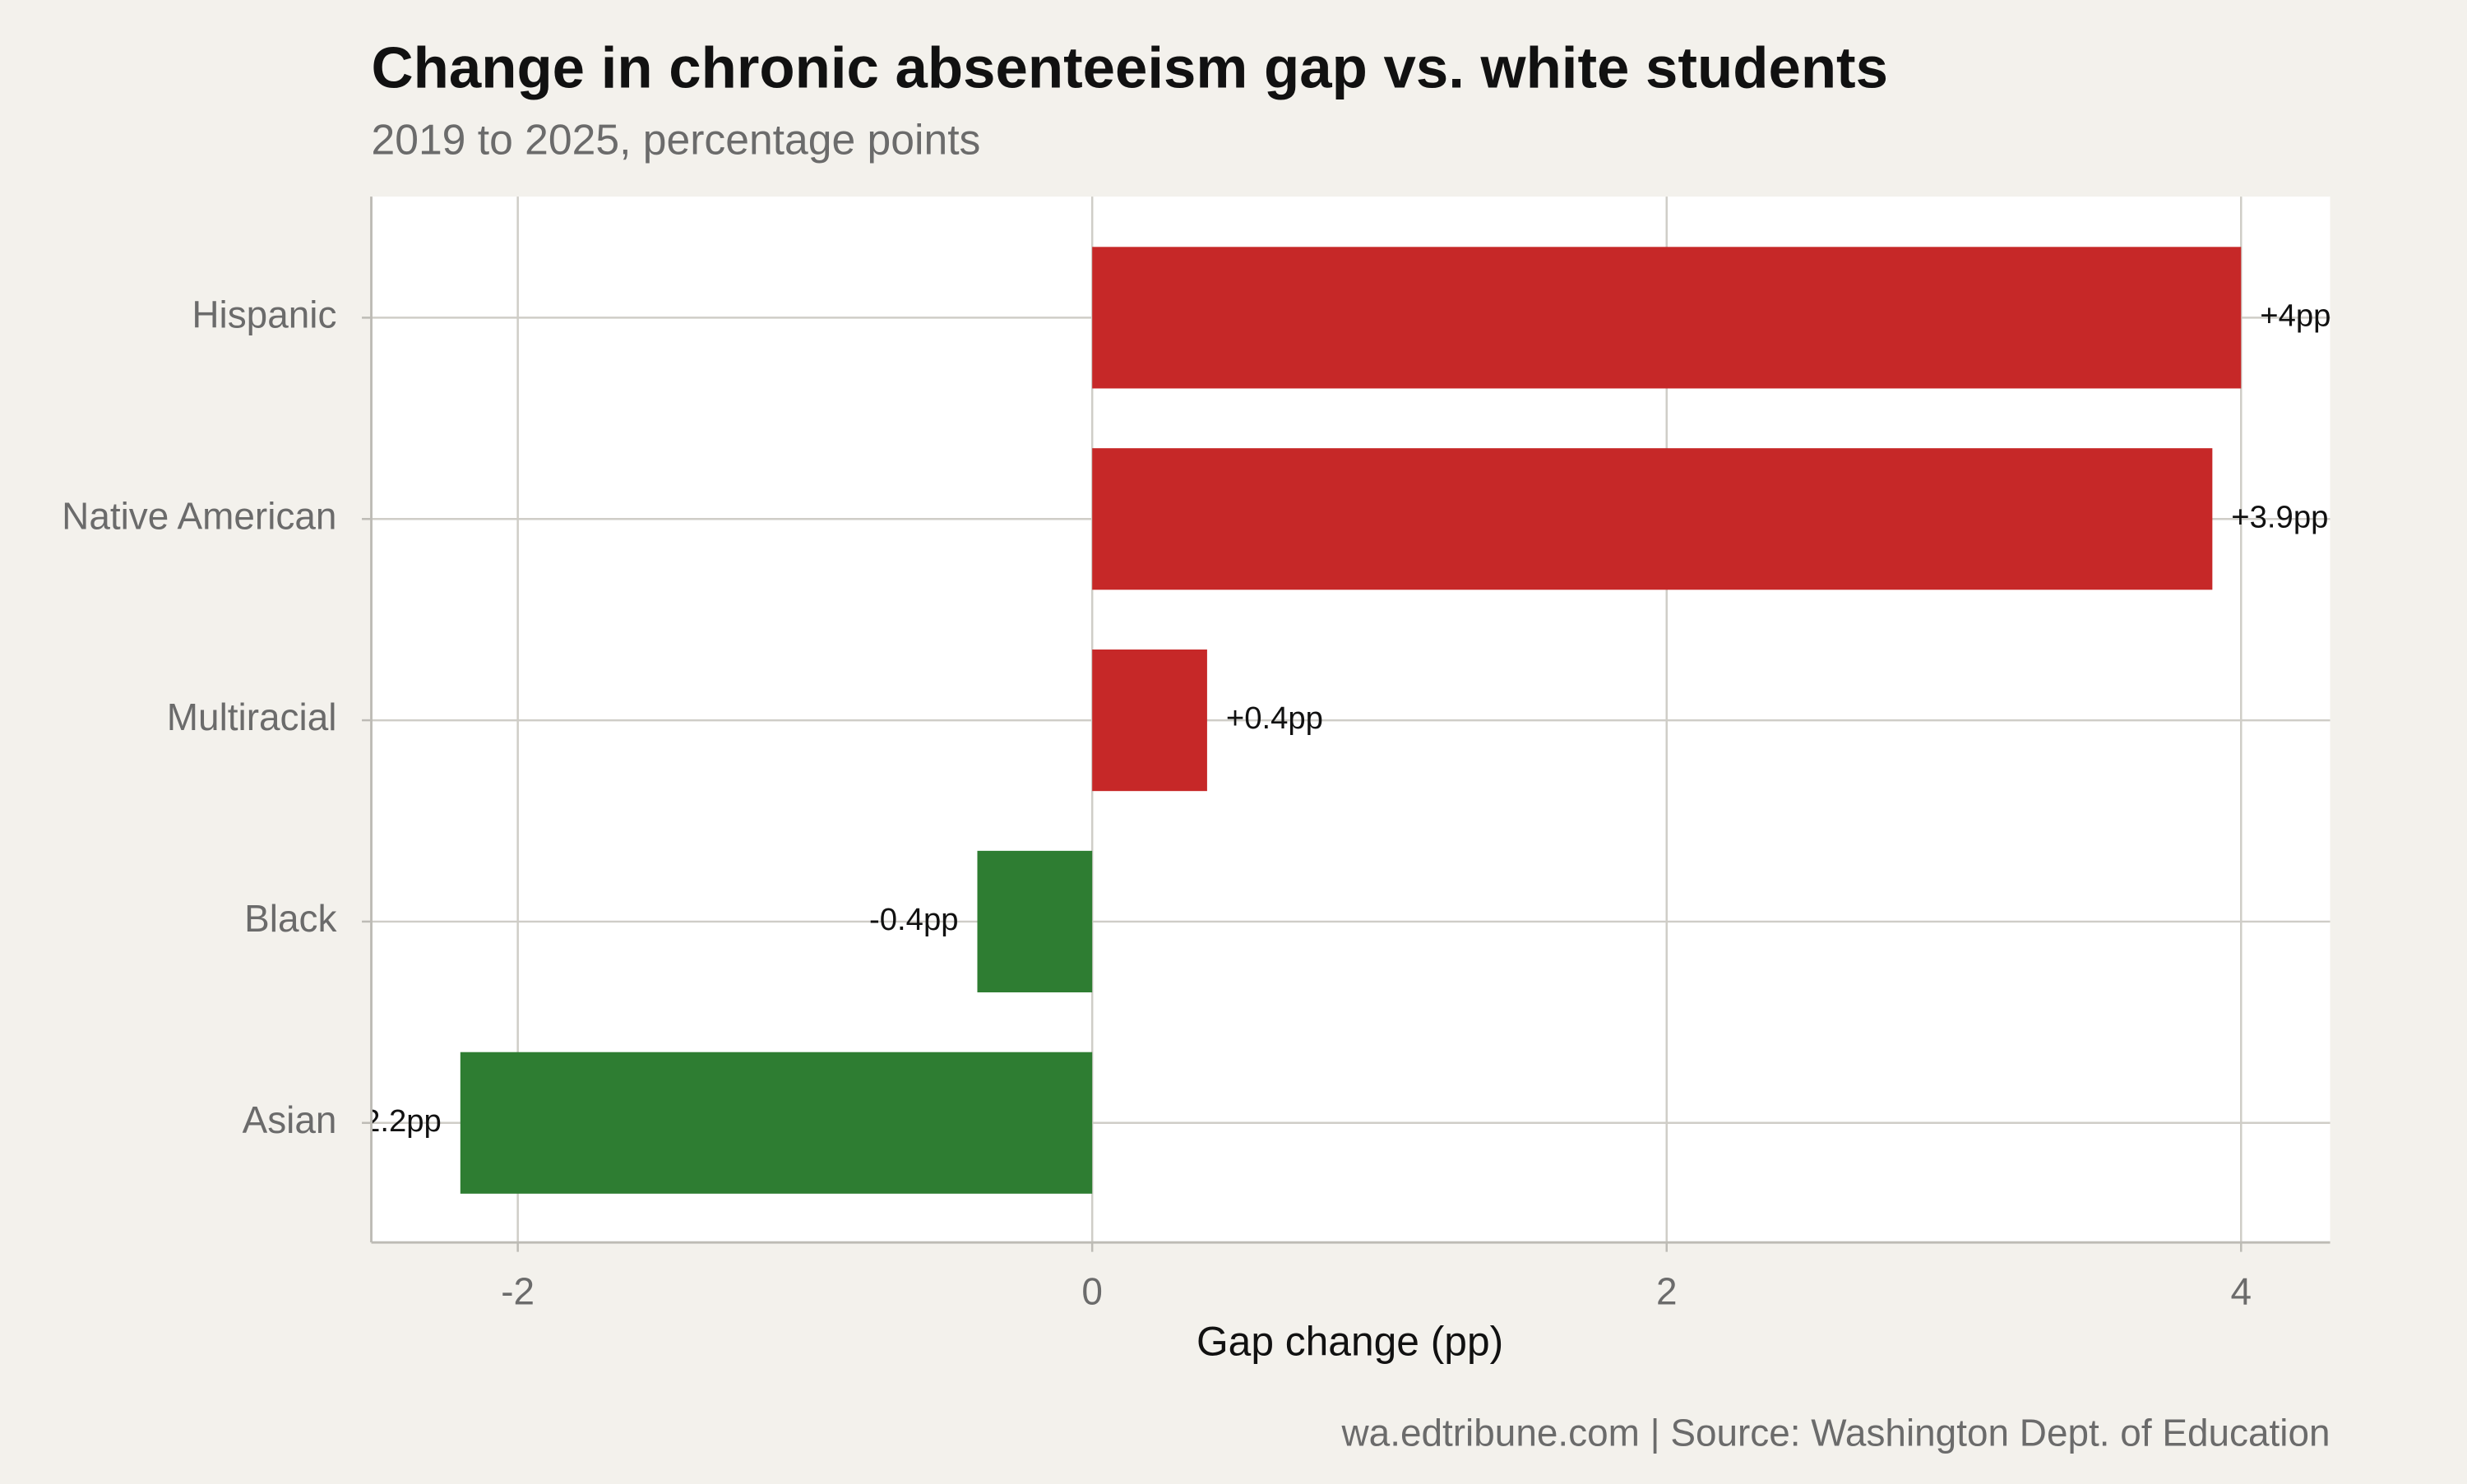 The image size is (2467, 1484). I want to click on x-tick-label: 4, so click(2241, 1290).